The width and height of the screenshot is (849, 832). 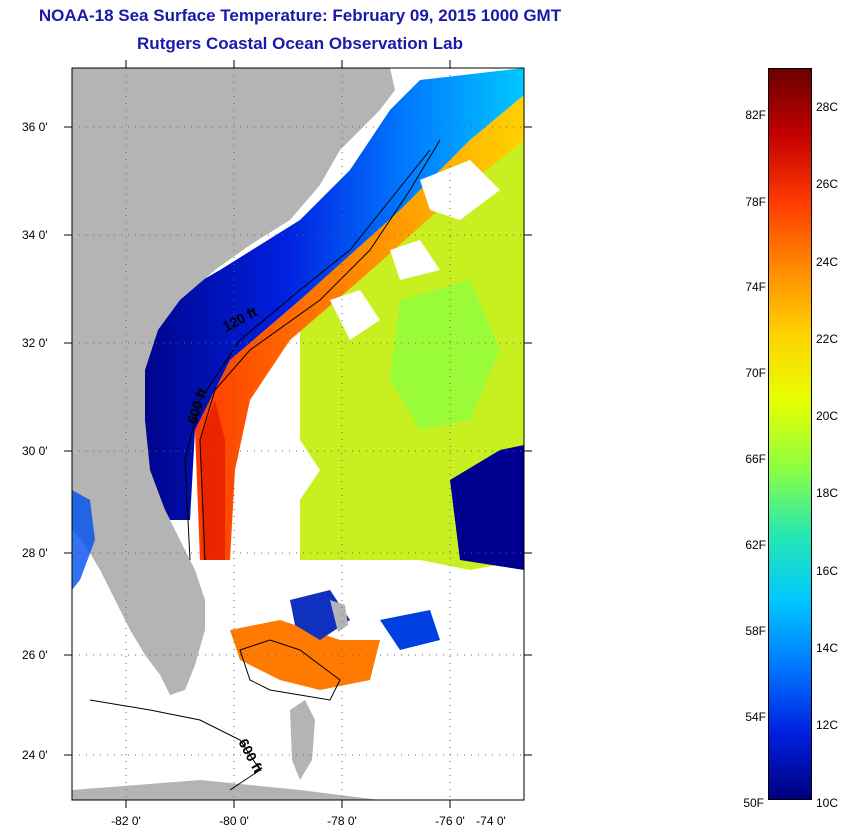 What do you see at coordinates (410, 630) in the screenshot?
I see `bahamas-blue` at bounding box center [410, 630].